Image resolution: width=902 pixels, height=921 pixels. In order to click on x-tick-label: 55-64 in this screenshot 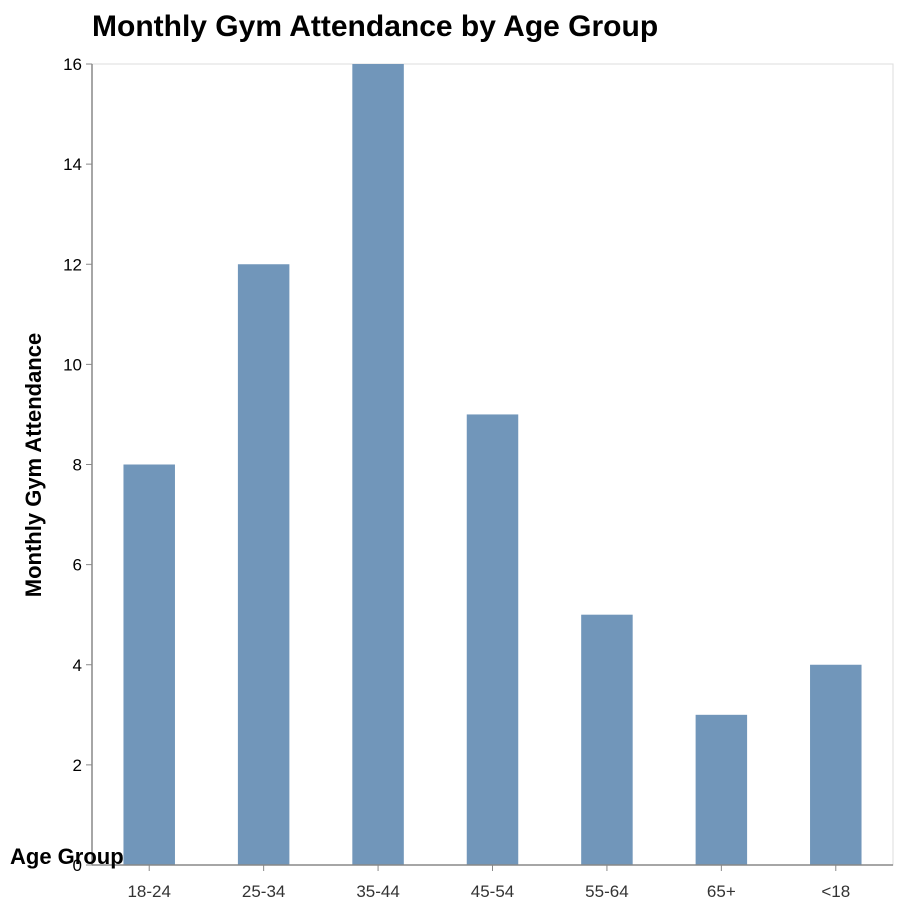, I will do `click(606, 891)`.